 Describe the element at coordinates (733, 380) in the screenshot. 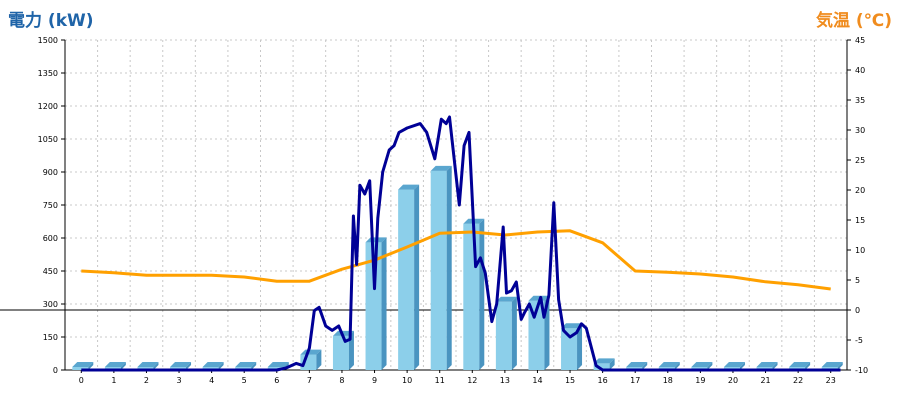

I see `x-tick-label: 20` at that location.